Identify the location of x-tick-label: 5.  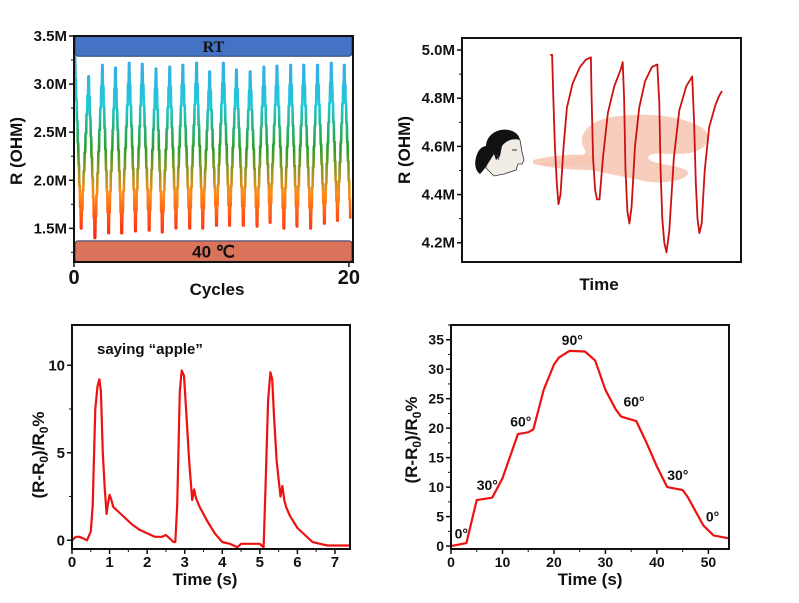
(260, 562).